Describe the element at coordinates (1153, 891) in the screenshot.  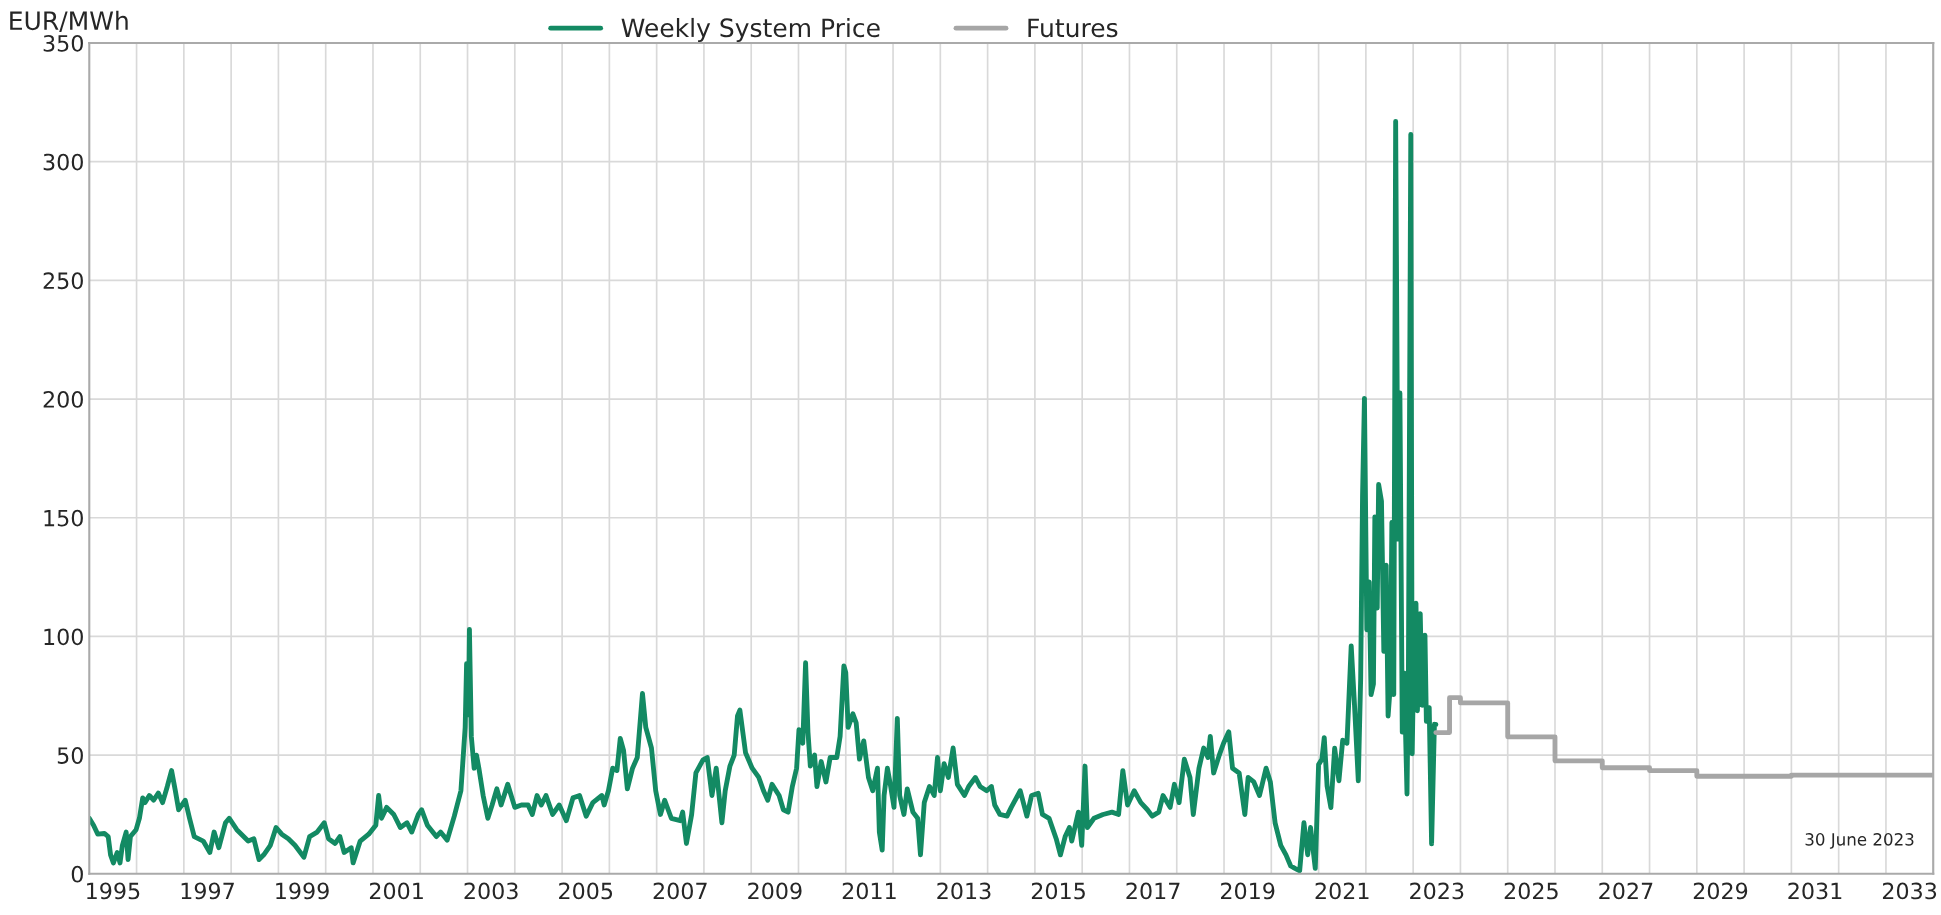
I see `x-tick-label: 2017` at that location.